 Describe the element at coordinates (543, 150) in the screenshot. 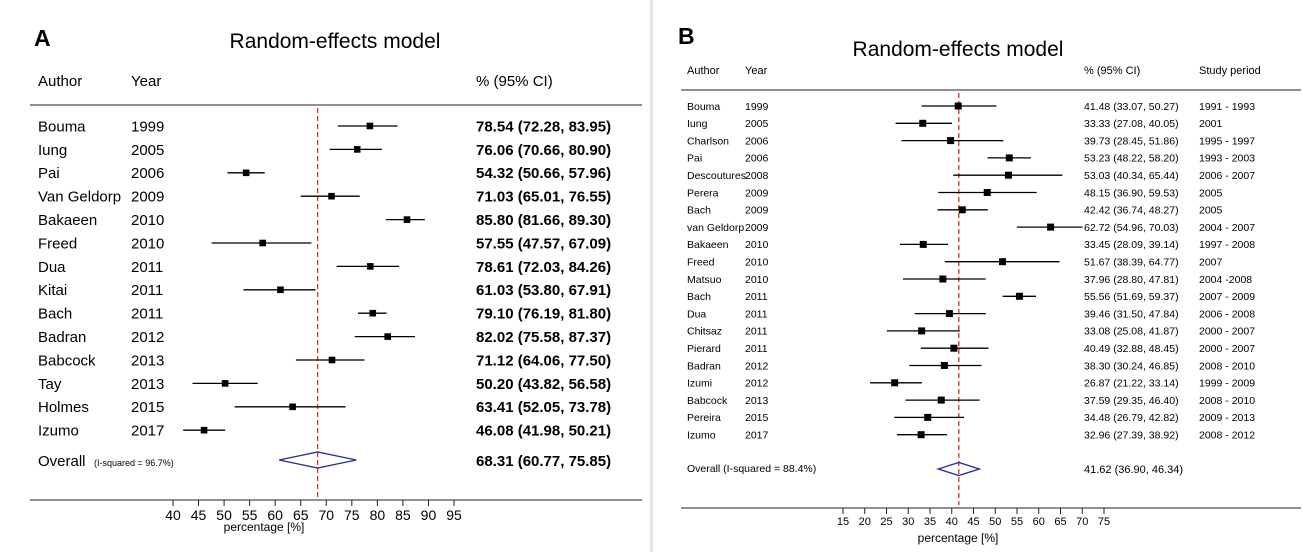

I see `study-ci-text: 76.06 (70.66, 80.90)` at that location.